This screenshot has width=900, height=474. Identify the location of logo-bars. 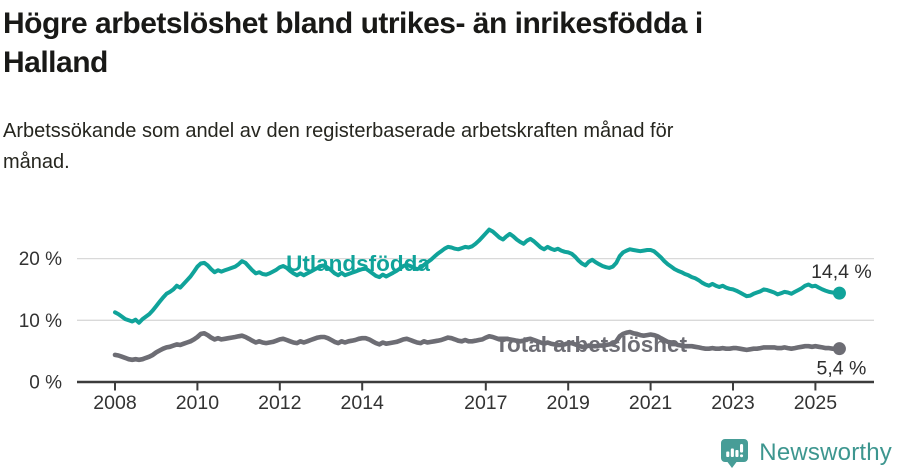
(735, 451).